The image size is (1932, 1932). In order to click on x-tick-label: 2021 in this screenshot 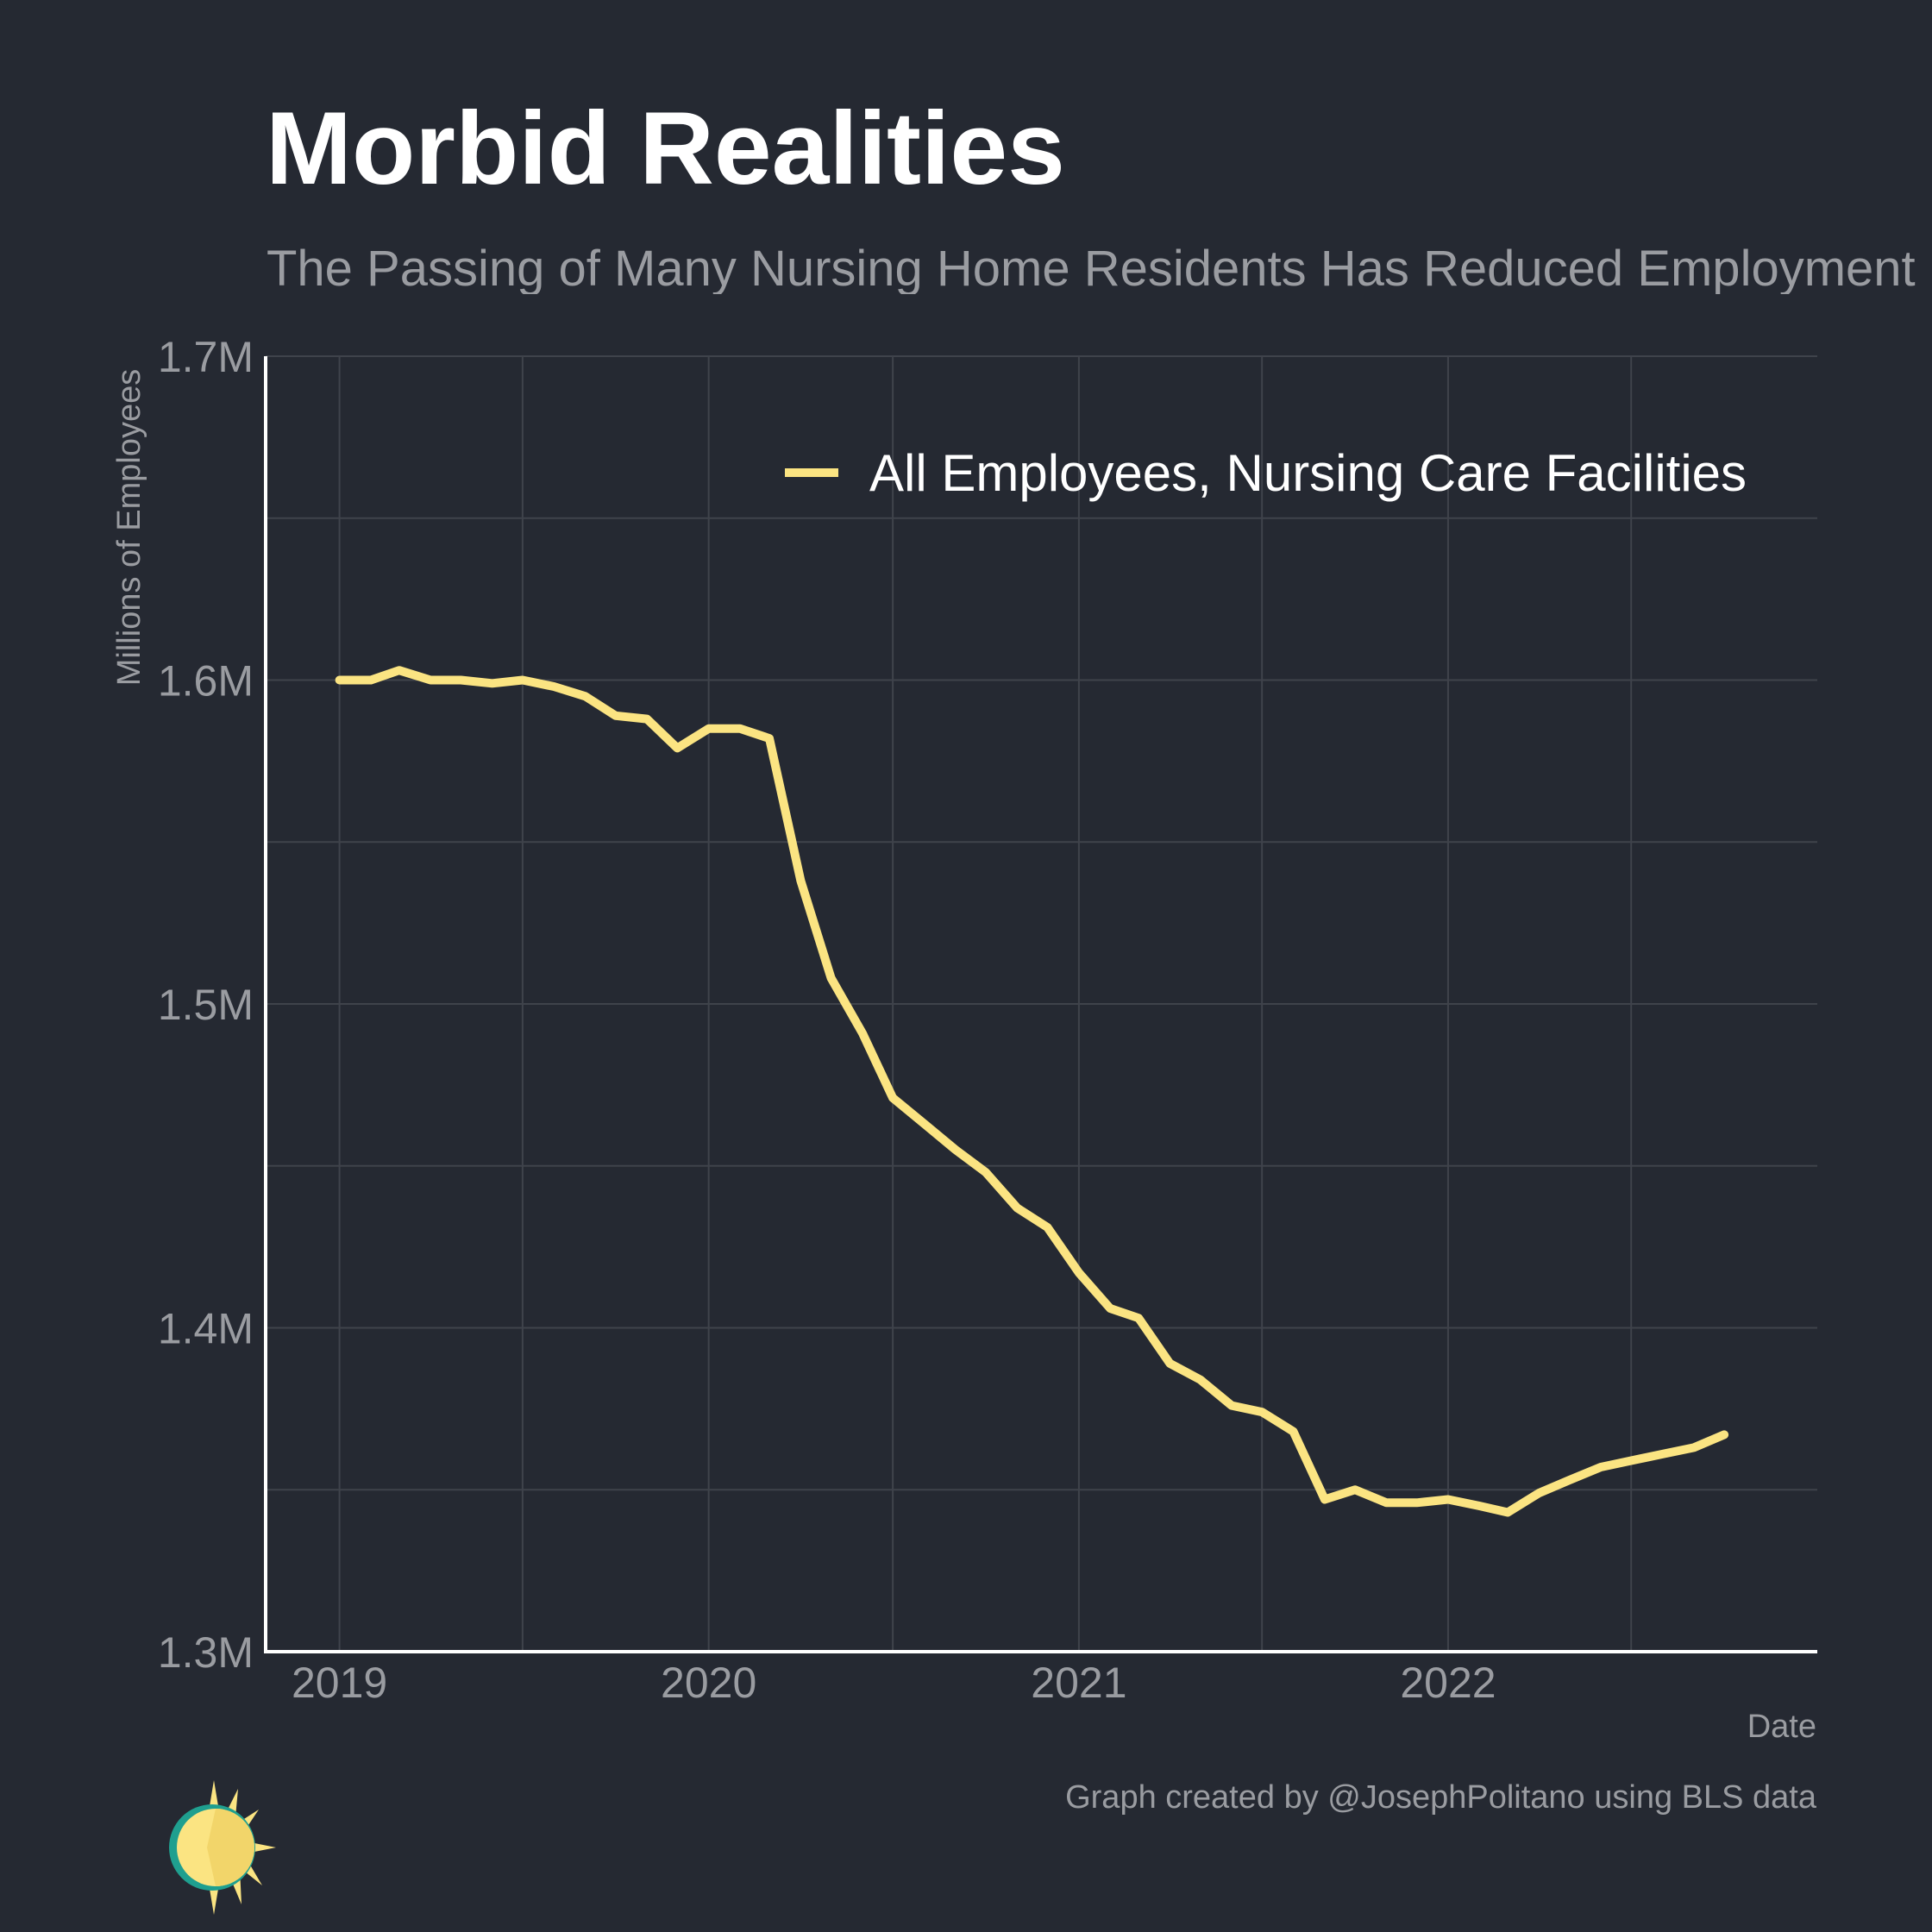, I will do `click(1079, 1683)`.